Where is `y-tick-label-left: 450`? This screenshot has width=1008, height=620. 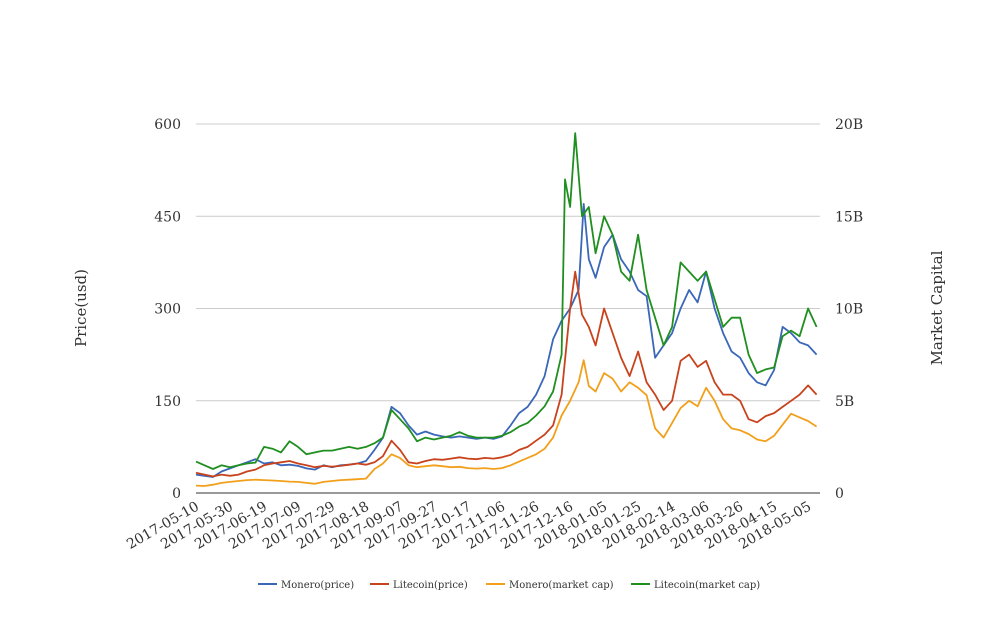 y-tick-label-left: 450 is located at coordinates (167, 217).